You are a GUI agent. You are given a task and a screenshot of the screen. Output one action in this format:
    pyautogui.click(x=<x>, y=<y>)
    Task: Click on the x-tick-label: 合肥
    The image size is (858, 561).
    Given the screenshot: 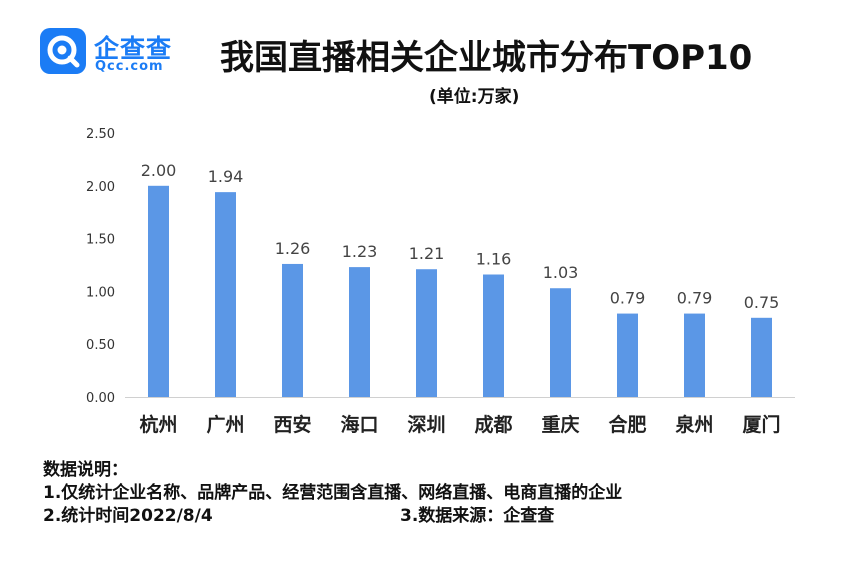 What is the action you would take?
    pyautogui.click(x=627, y=424)
    